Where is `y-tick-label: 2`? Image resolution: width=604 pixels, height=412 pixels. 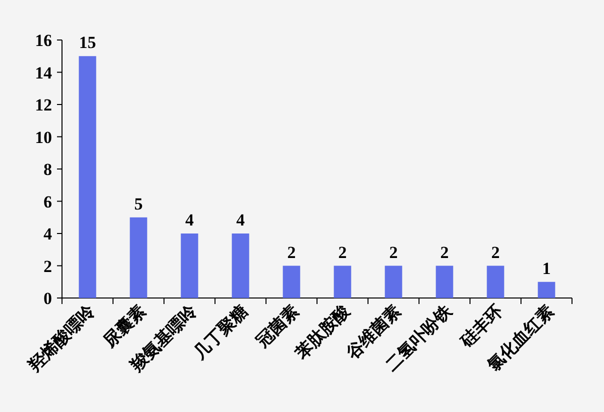 y-tick-label: 2 is located at coordinates (48, 266).